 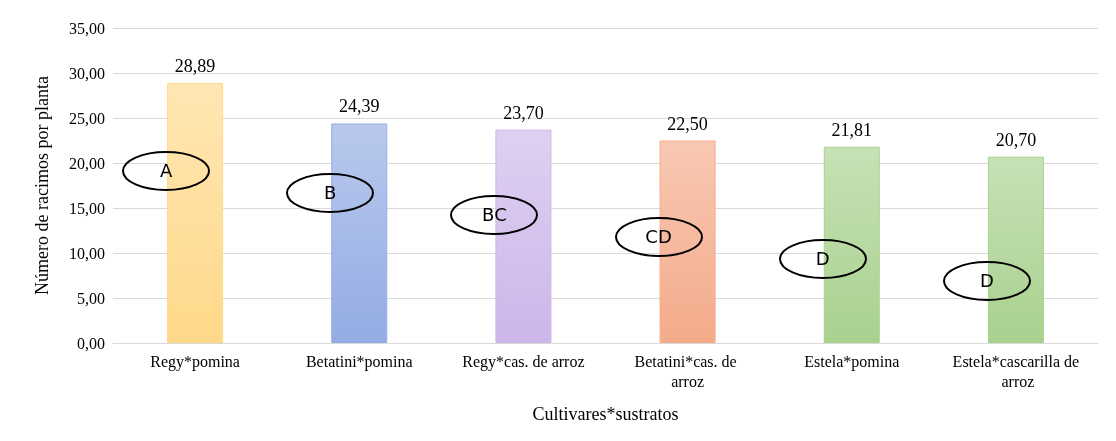 What do you see at coordinates (87, 208) in the screenshot?
I see `y-tick-label: 15,00` at bounding box center [87, 208].